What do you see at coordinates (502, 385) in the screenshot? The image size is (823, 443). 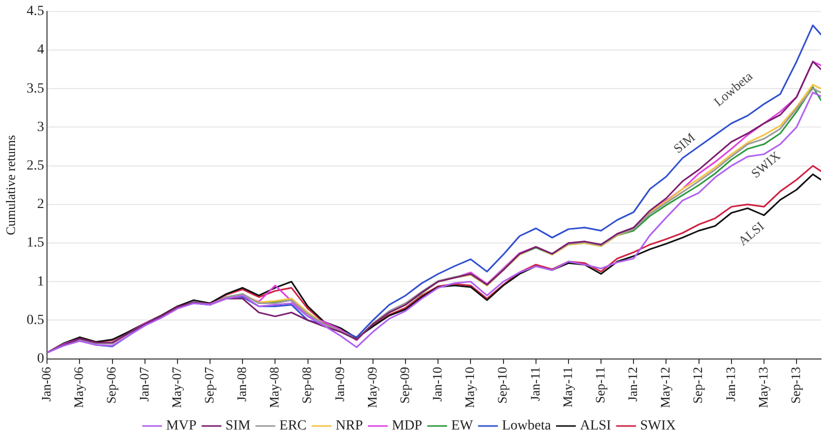 I see `x-tick-label: Sep-10` at bounding box center [502, 385].